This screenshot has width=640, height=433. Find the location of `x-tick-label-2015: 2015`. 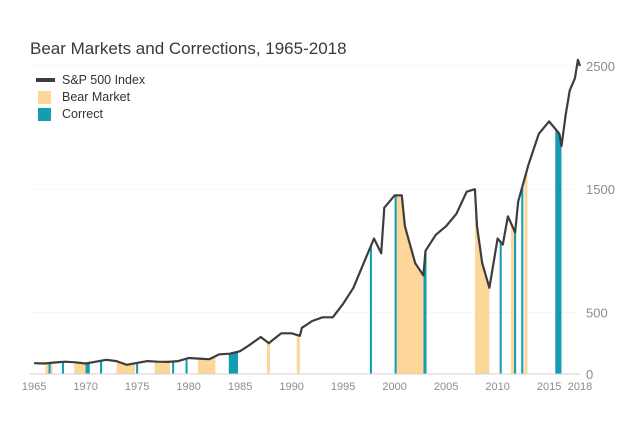

x-tick-label-2015: 2015 is located at coordinates (549, 387).